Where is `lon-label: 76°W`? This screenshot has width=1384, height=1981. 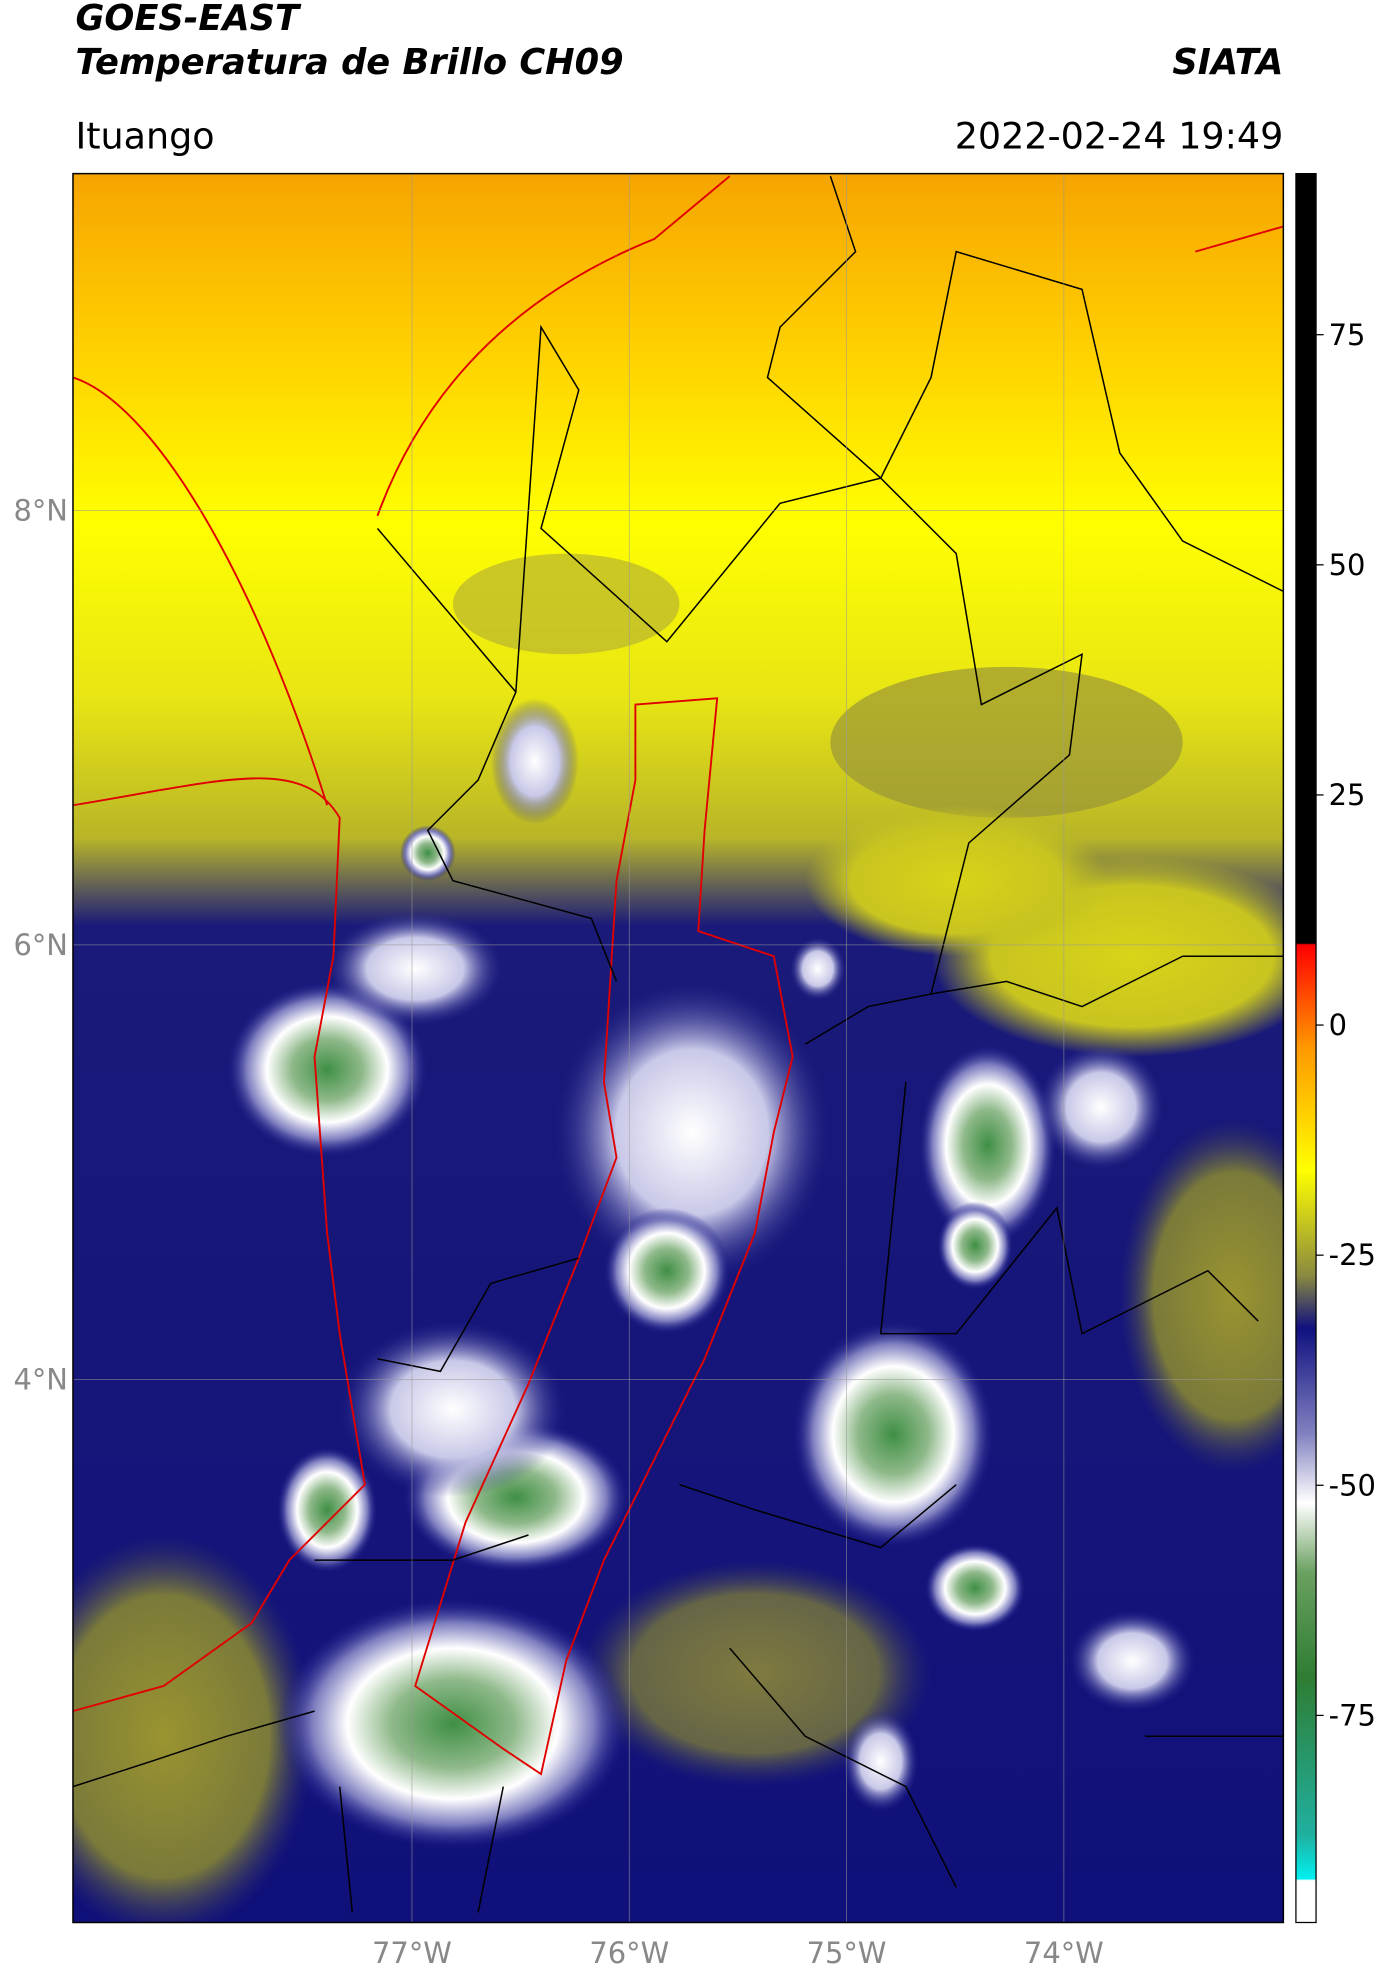
lon-label: 76°W is located at coordinates (629, 1953).